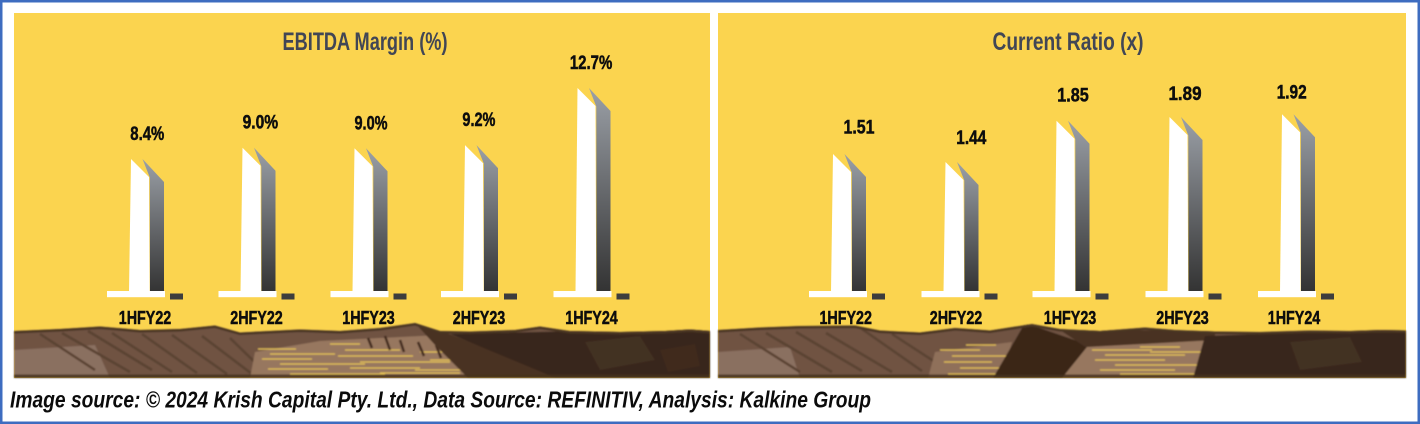 This screenshot has width=1420, height=424. I want to click on svg-text: 9.2%, so click(478, 120).